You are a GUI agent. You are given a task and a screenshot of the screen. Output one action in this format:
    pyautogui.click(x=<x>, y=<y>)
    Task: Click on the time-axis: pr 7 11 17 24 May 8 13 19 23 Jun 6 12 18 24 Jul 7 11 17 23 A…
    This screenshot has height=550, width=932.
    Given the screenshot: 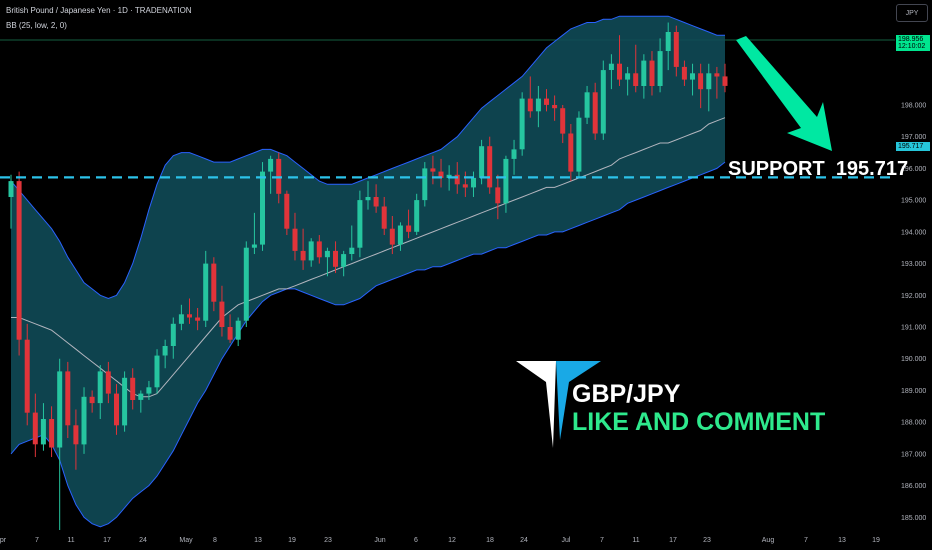 What is the action you would take?
    pyautogui.click(x=440, y=540)
    